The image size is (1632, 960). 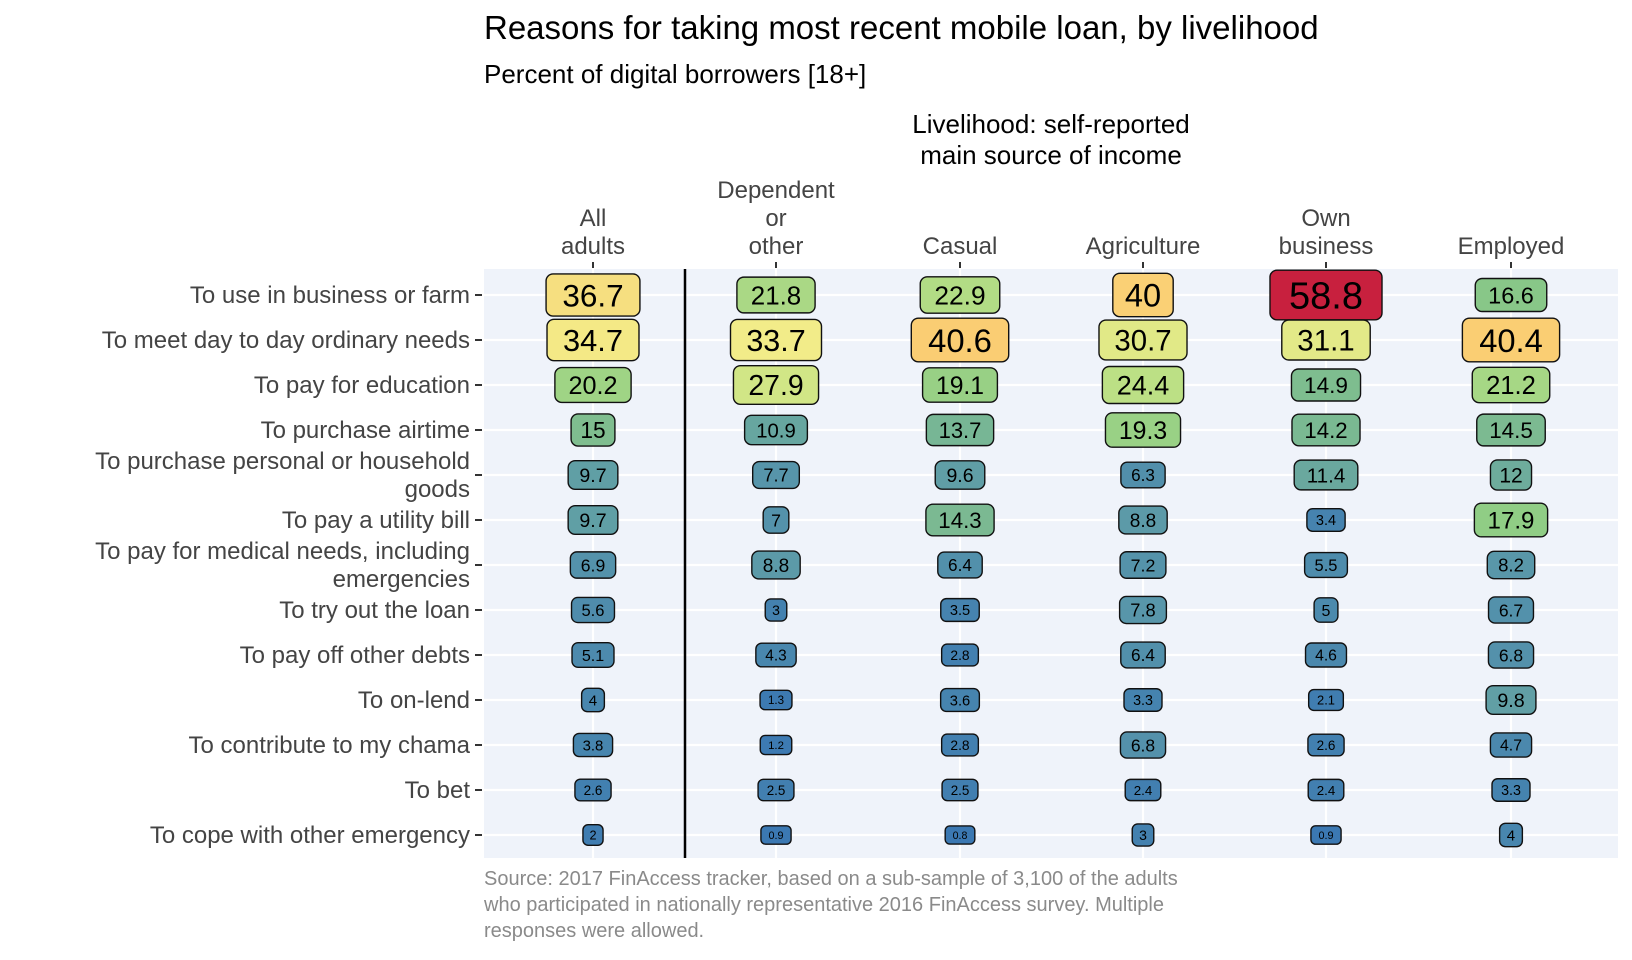 I want to click on table-cell: 21.8, so click(x=776, y=295).